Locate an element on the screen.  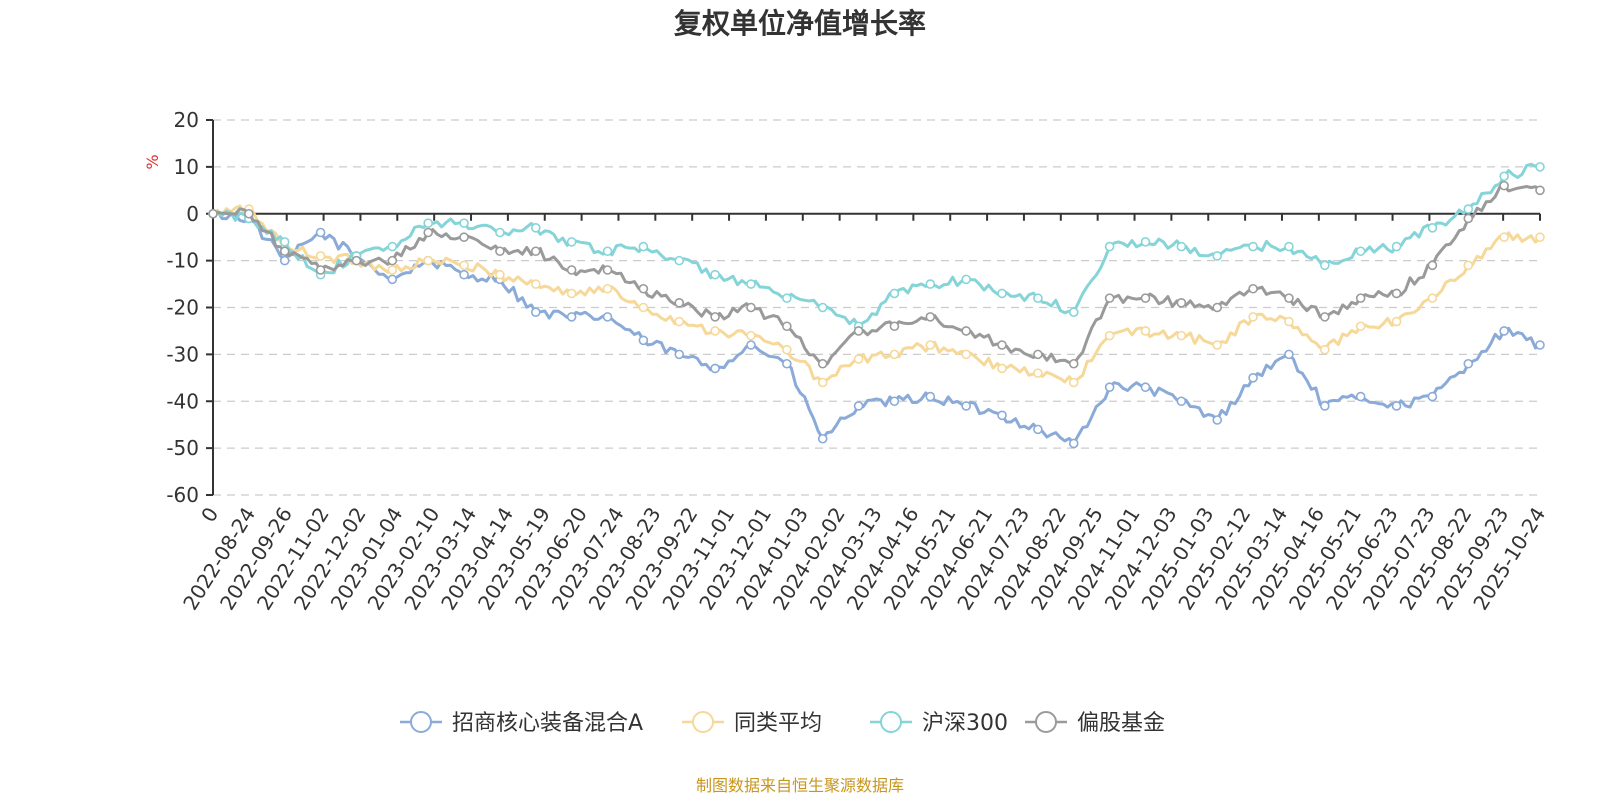
y-axis: 20 10 0 -10 -20 -30 -40 -50 -60 is located at coordinates (190, 307).